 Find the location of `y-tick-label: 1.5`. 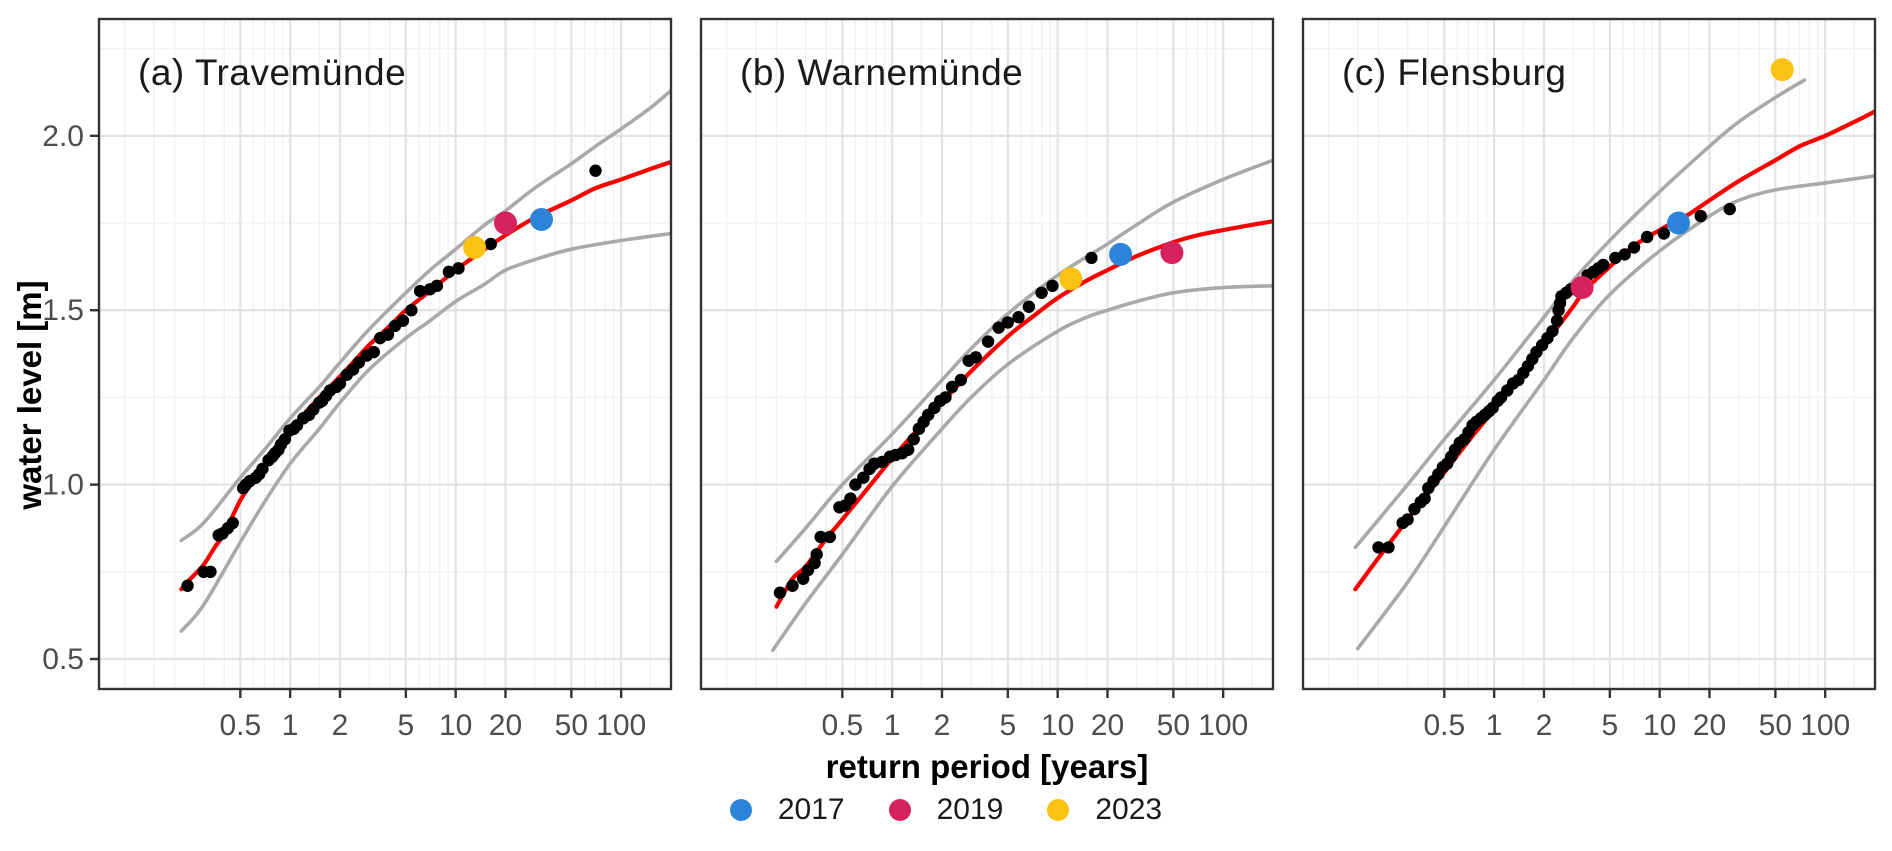

y-tick-label: 1.5 is located at coordinates (63, 310).